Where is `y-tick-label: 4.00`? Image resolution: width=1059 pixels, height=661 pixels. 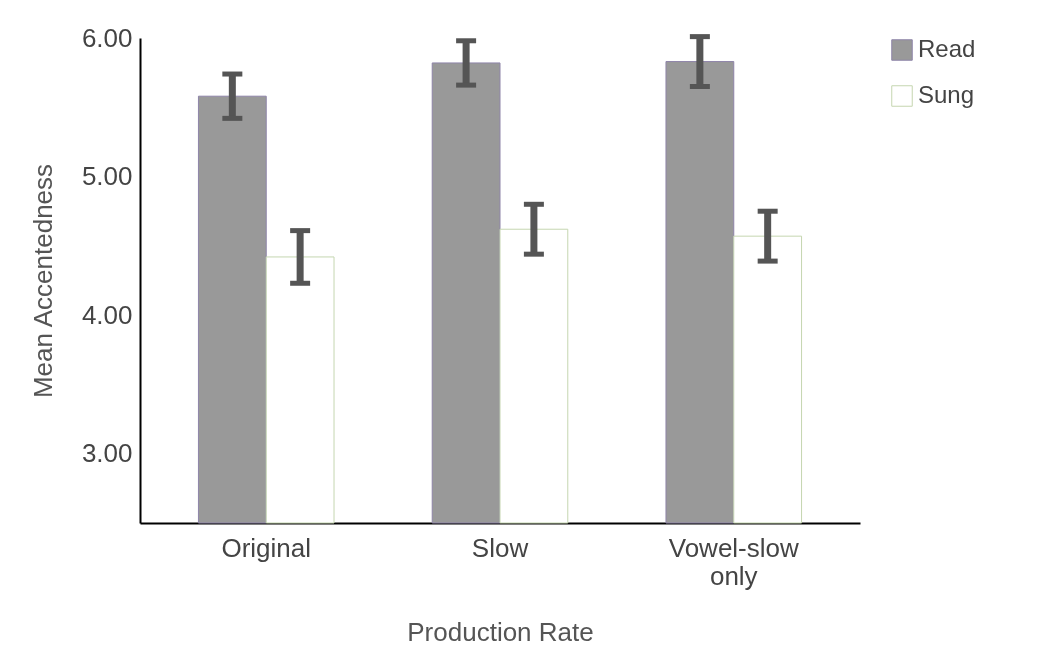
y-tick-label: 4.00 is located at coordinates (107, 314).